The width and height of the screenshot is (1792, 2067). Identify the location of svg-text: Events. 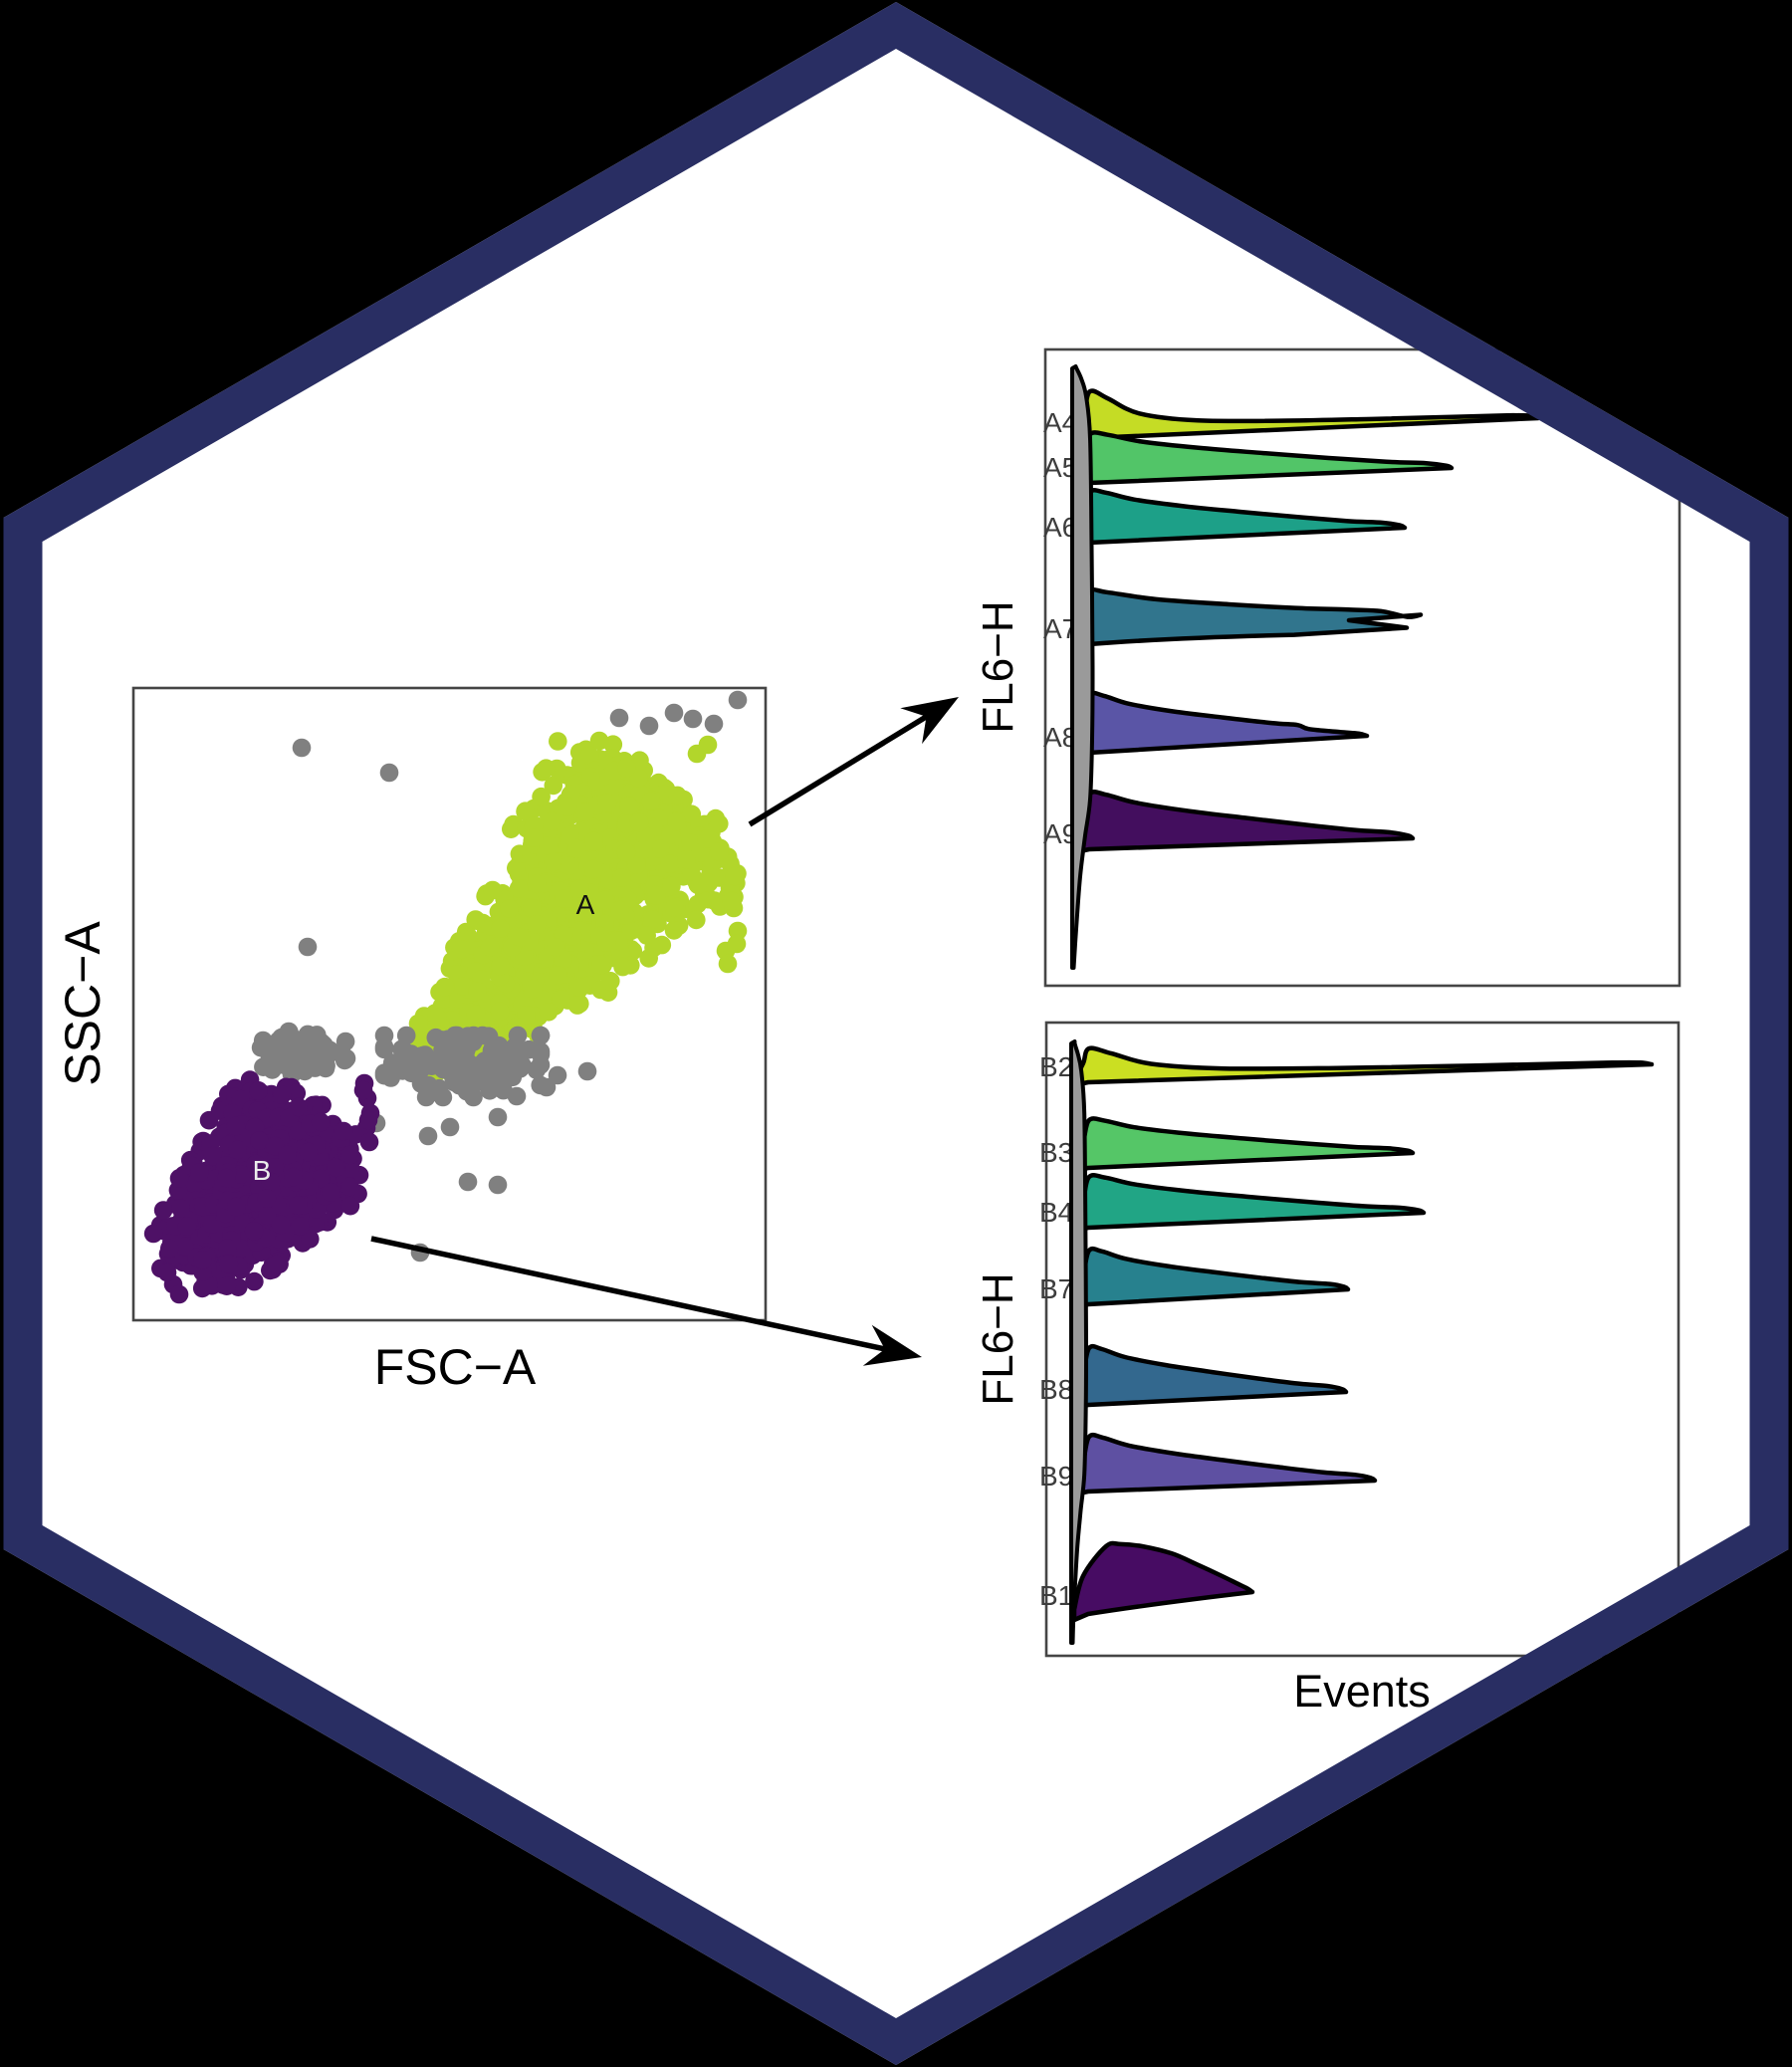
(1362, 1691).